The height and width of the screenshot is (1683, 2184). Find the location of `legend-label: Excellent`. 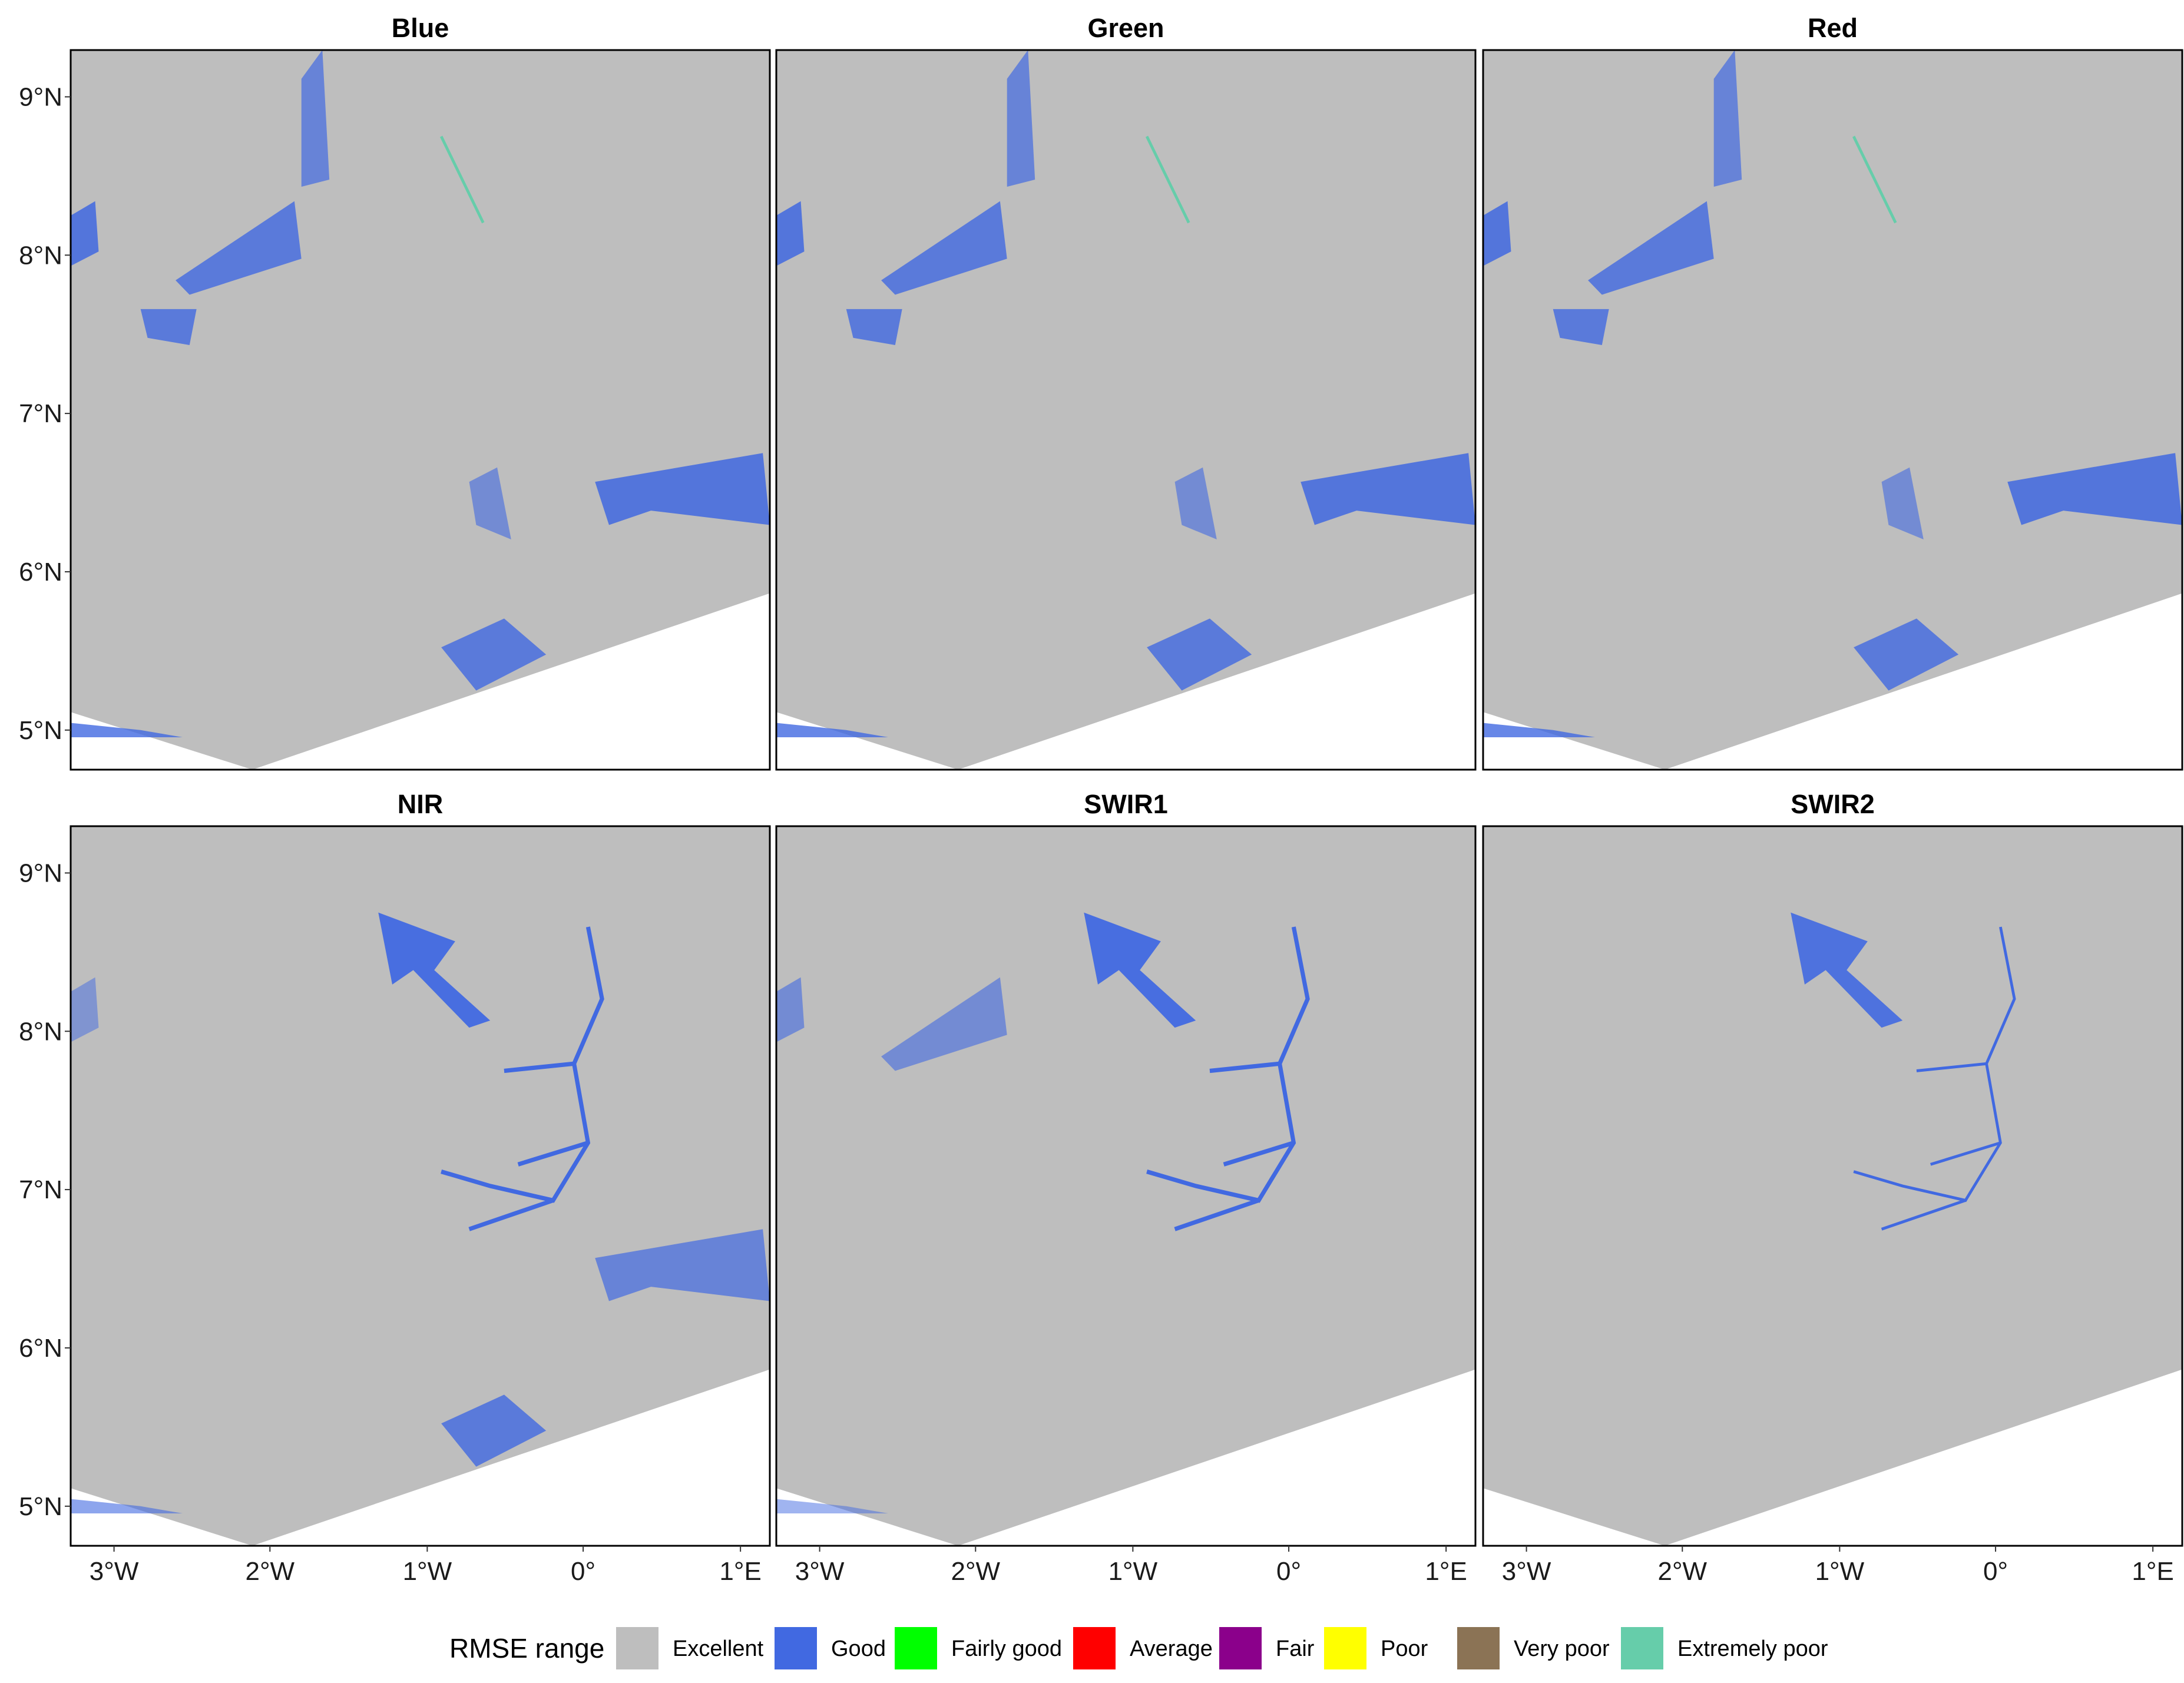

legend-label: Excellent is located at coordinates (718, 1648).